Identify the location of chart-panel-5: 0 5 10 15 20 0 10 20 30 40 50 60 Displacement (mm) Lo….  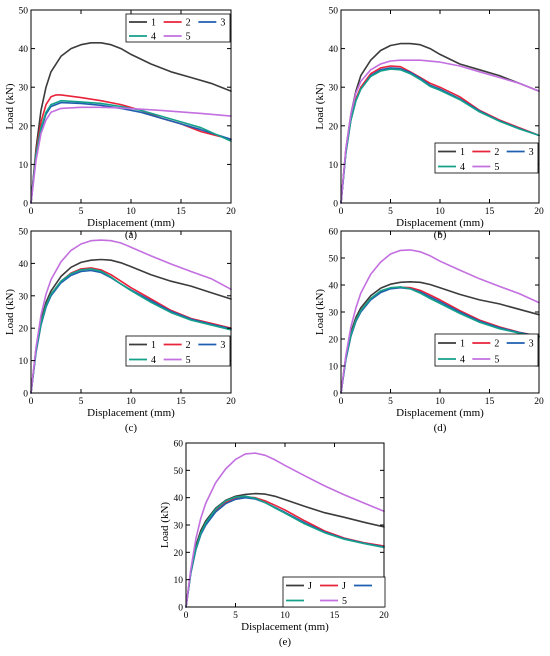
(274, 544).